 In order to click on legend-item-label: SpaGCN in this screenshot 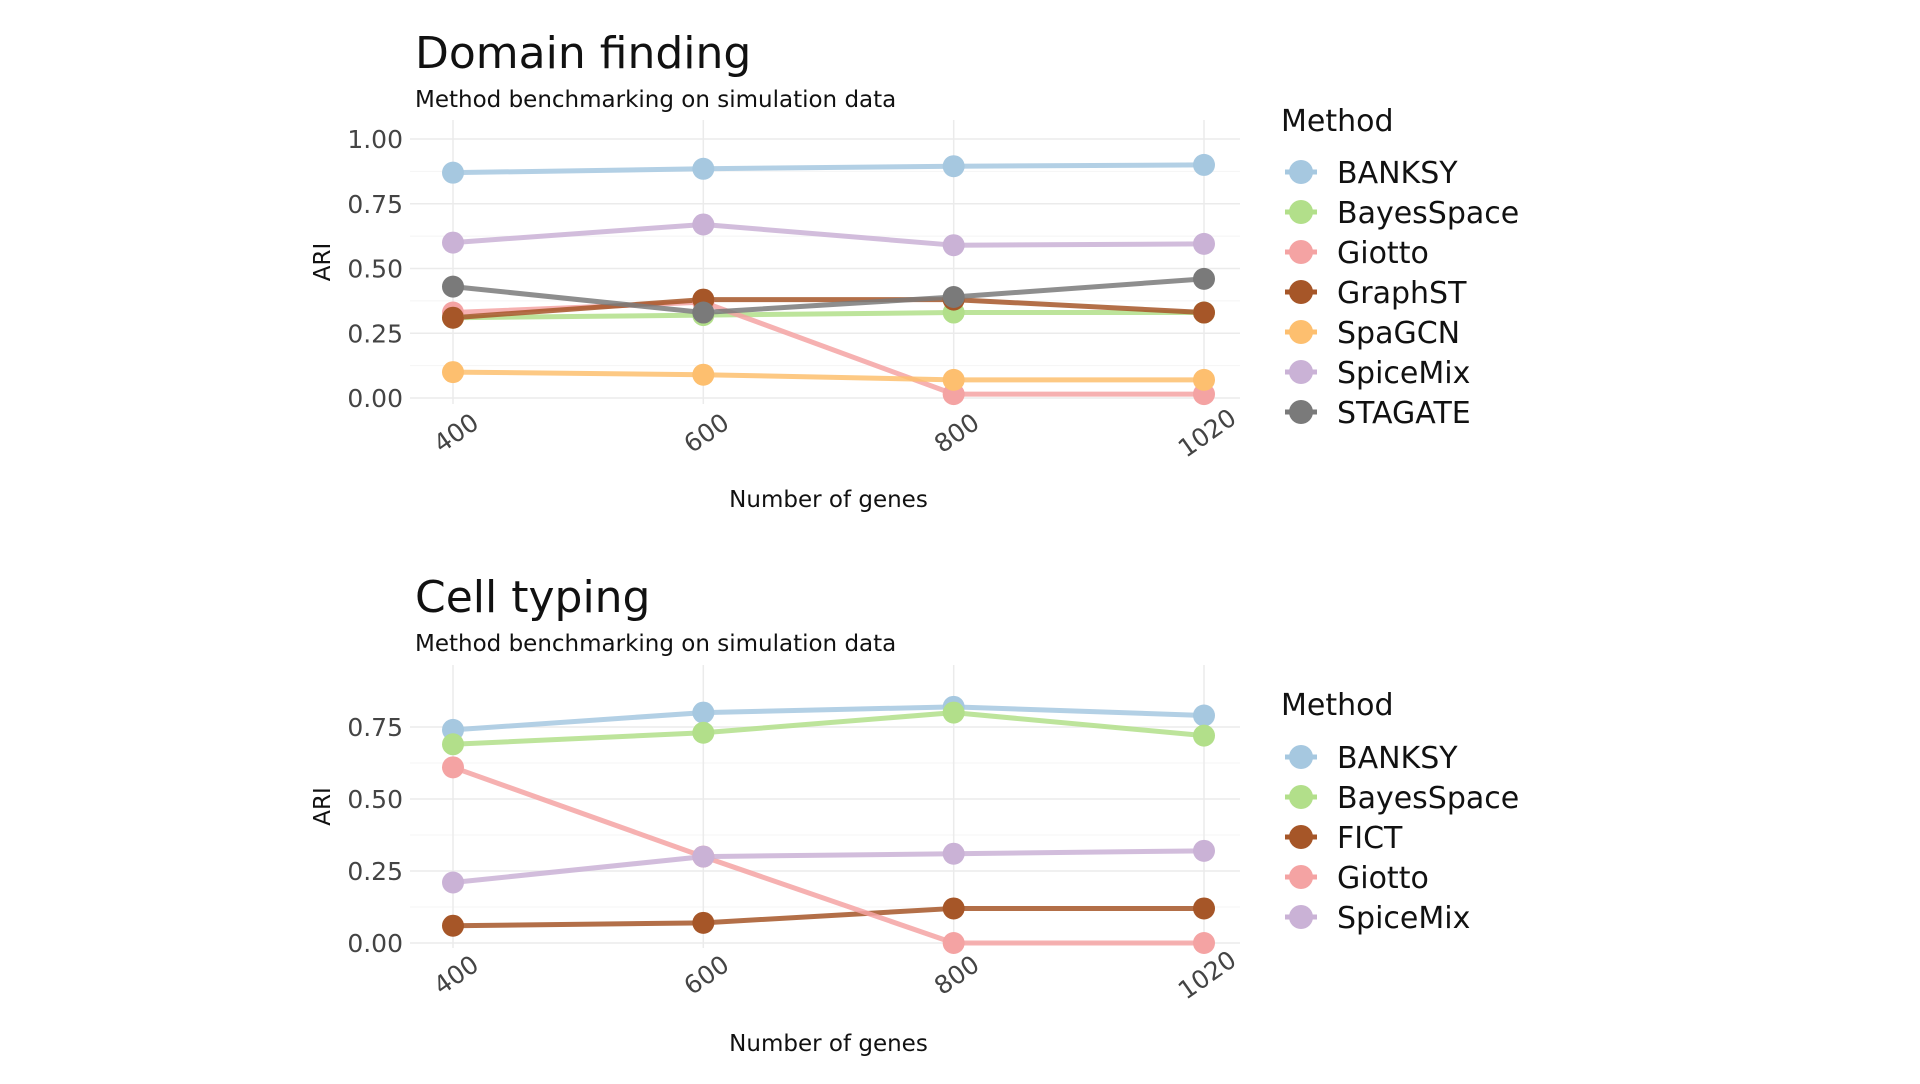, I will do `click(1398, 333)`.